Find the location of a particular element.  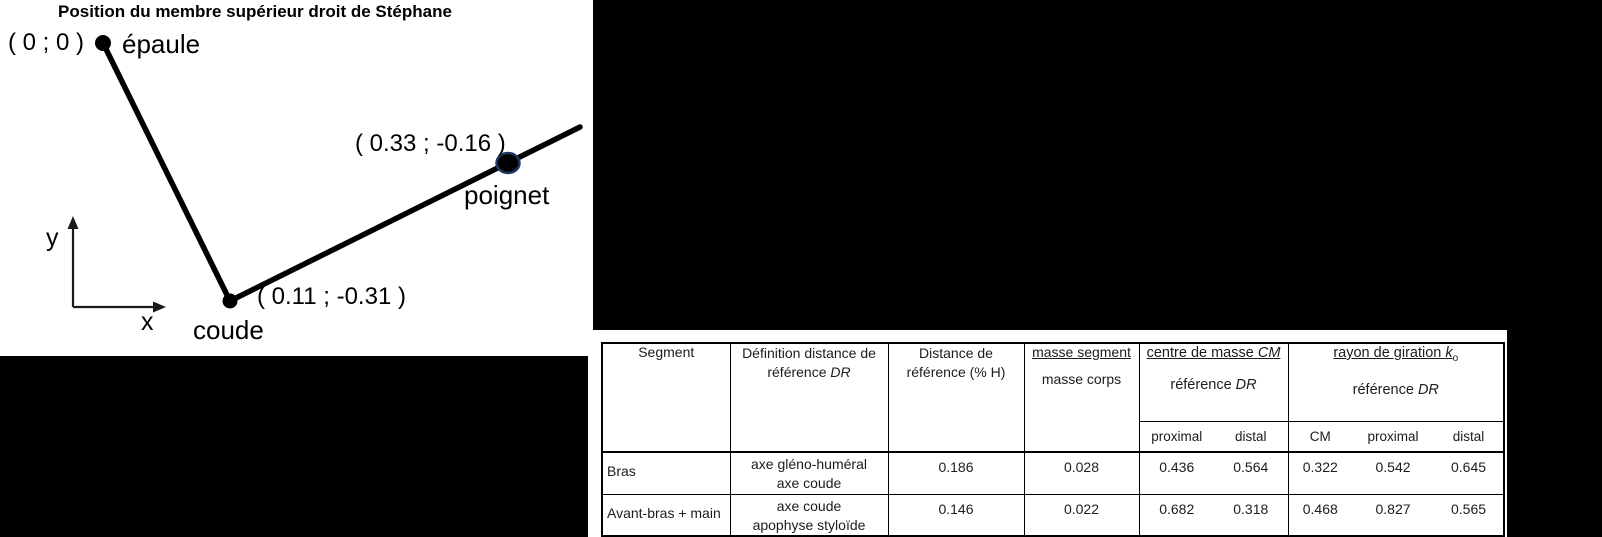

subheader-cm-proximal: proximal is located at coordinates (1176, 436).